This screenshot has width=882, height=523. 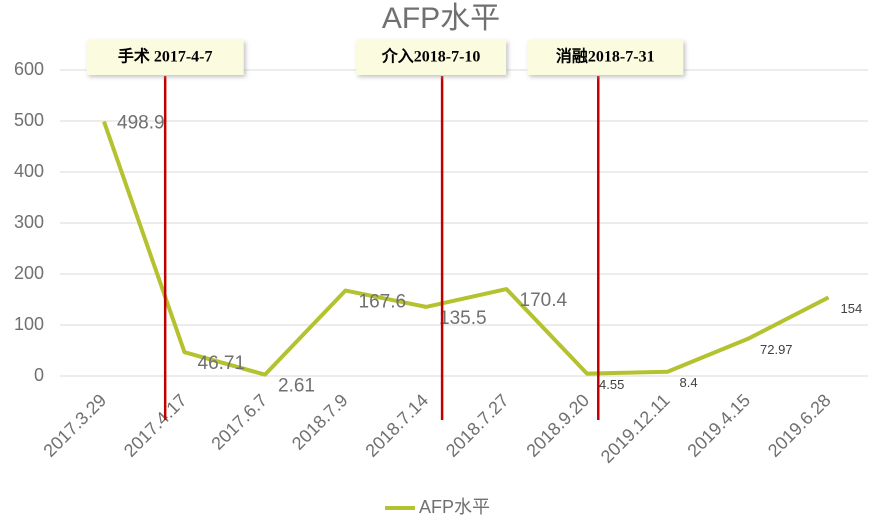 What do you see at coordinates (383, 302) in the screenshot?
I see `data-label: 167.6` at bounding box center [383, 302].